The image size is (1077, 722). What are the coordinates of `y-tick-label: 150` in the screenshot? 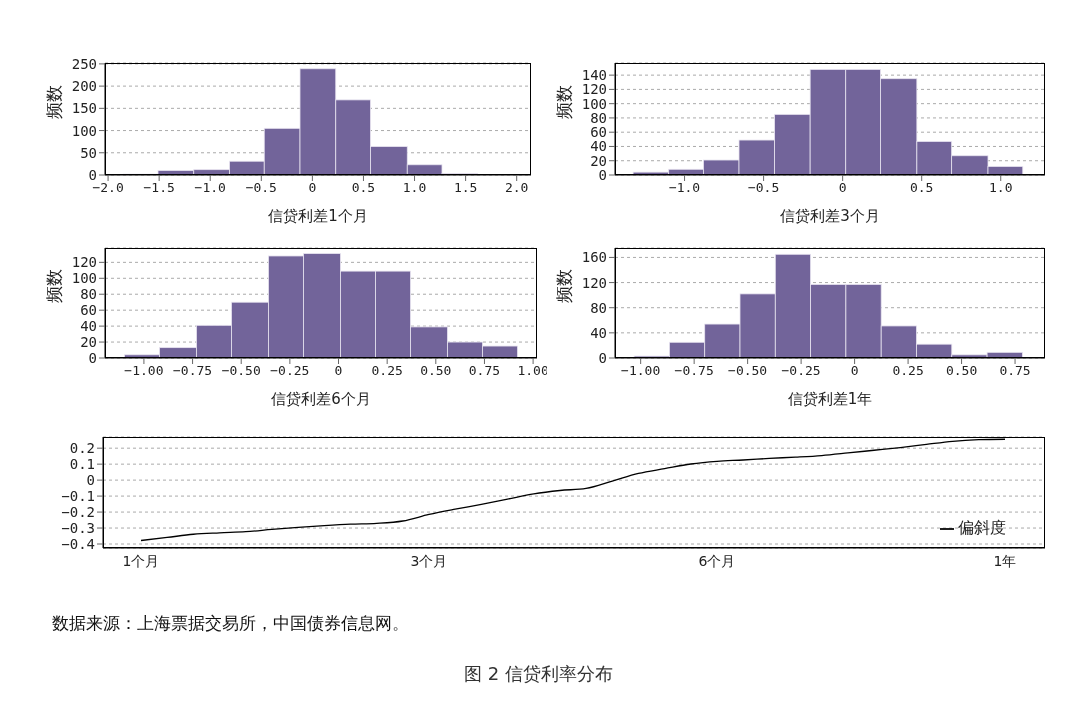 It's located at (84, 108).